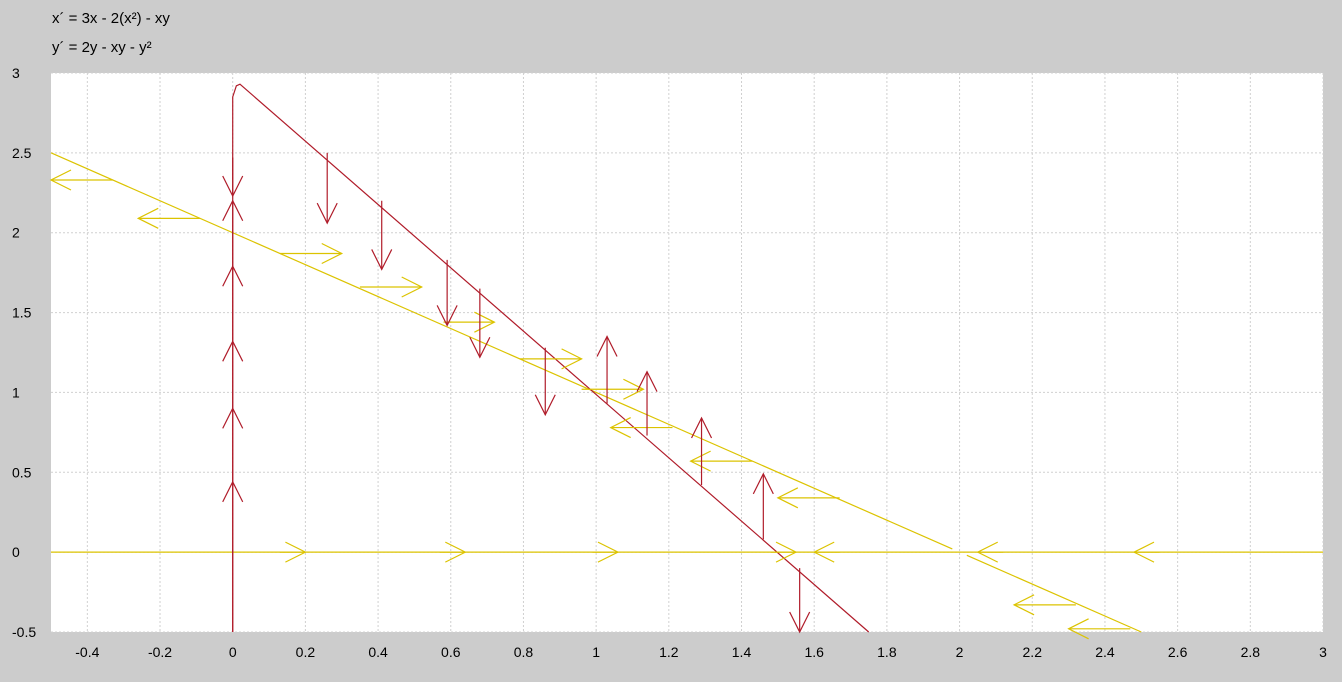  What do you see at coordinates (596, 652) in the screenshot?
I see `x-tick-label: 1` at bounding box center [596, 652].